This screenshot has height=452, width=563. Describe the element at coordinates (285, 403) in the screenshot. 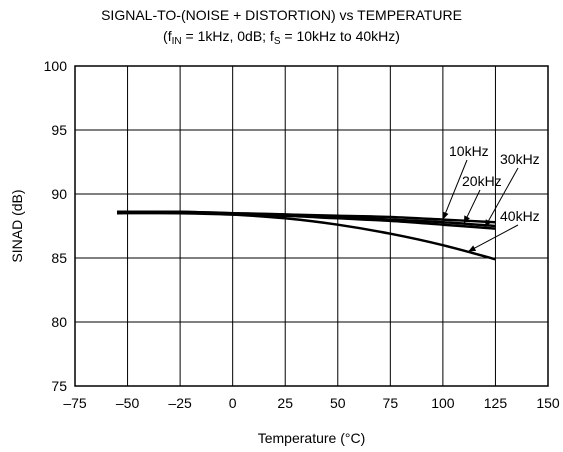

I see `x-tick-label: 25` at that location.